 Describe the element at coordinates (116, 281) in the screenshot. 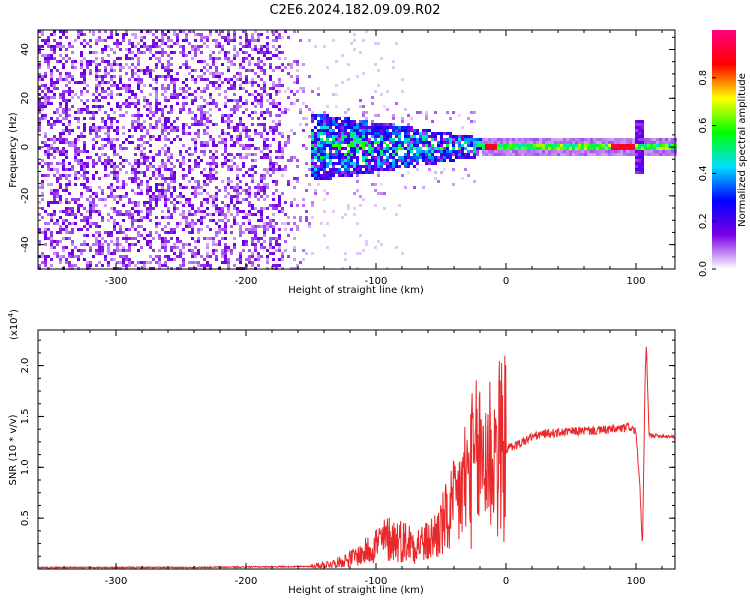

I see `x-tick-label: -300` at that location.